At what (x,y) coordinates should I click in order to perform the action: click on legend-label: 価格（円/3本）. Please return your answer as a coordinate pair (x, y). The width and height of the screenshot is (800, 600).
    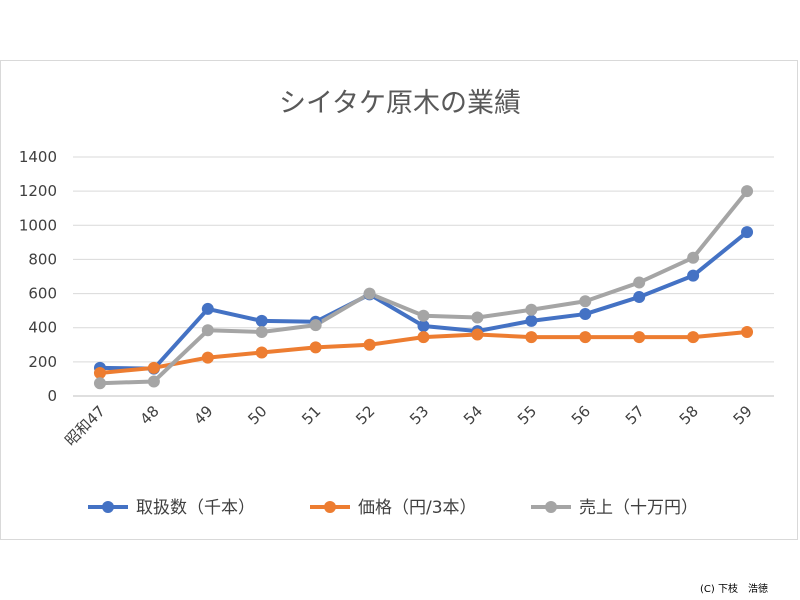
    Looking at the image, I should click on (417, 508).